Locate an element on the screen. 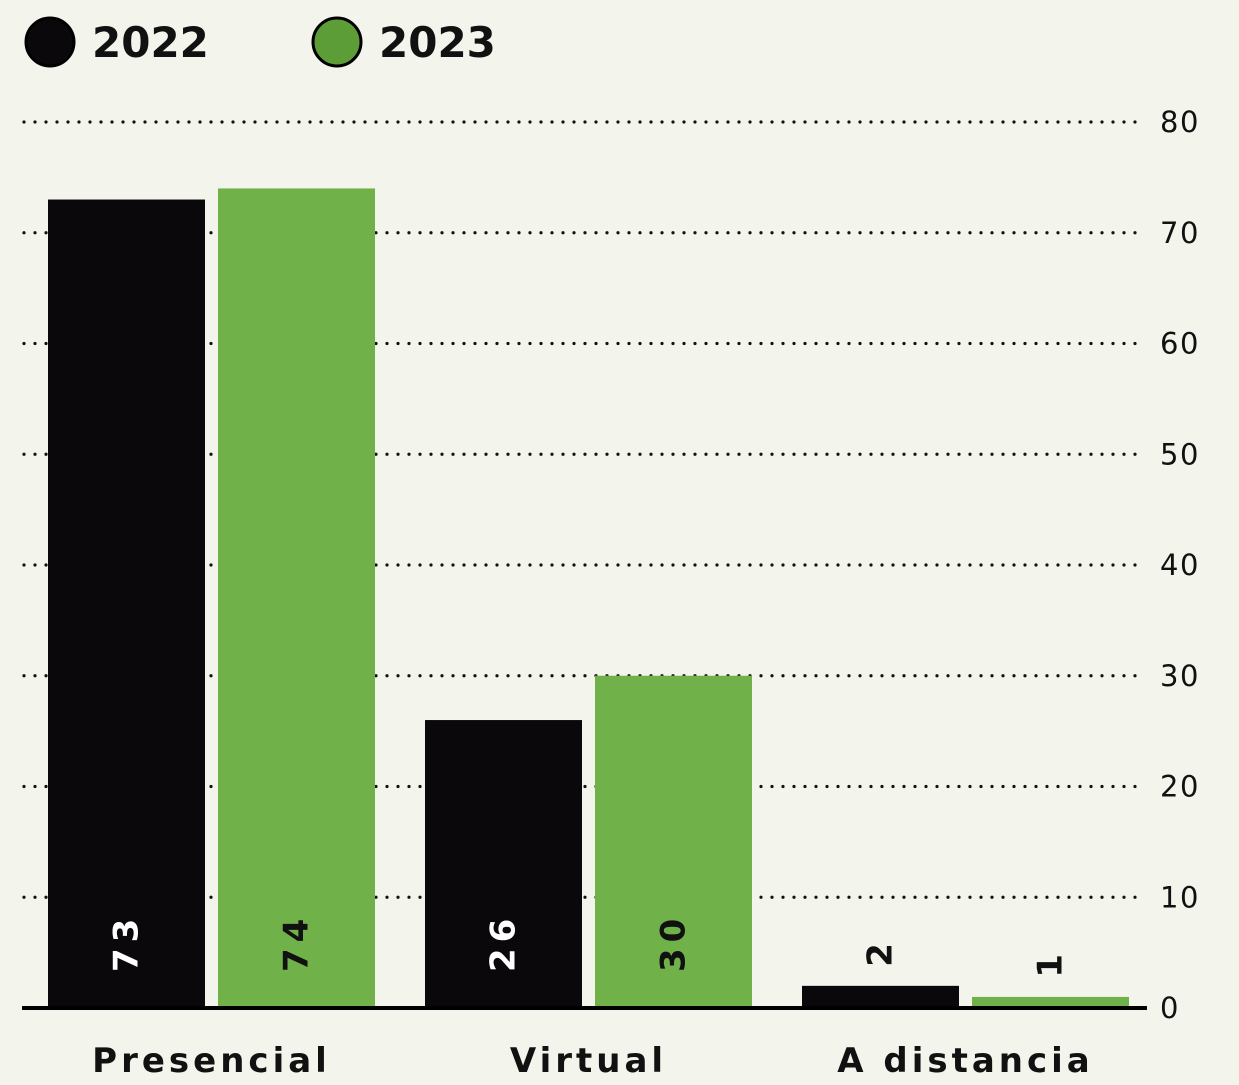 Image resolution: width=1239 pixels, height=1085 pixels. y-axis-ticks: 0 10 20 30 40 50 60 70 80 is located at coordinates (1180, 565).